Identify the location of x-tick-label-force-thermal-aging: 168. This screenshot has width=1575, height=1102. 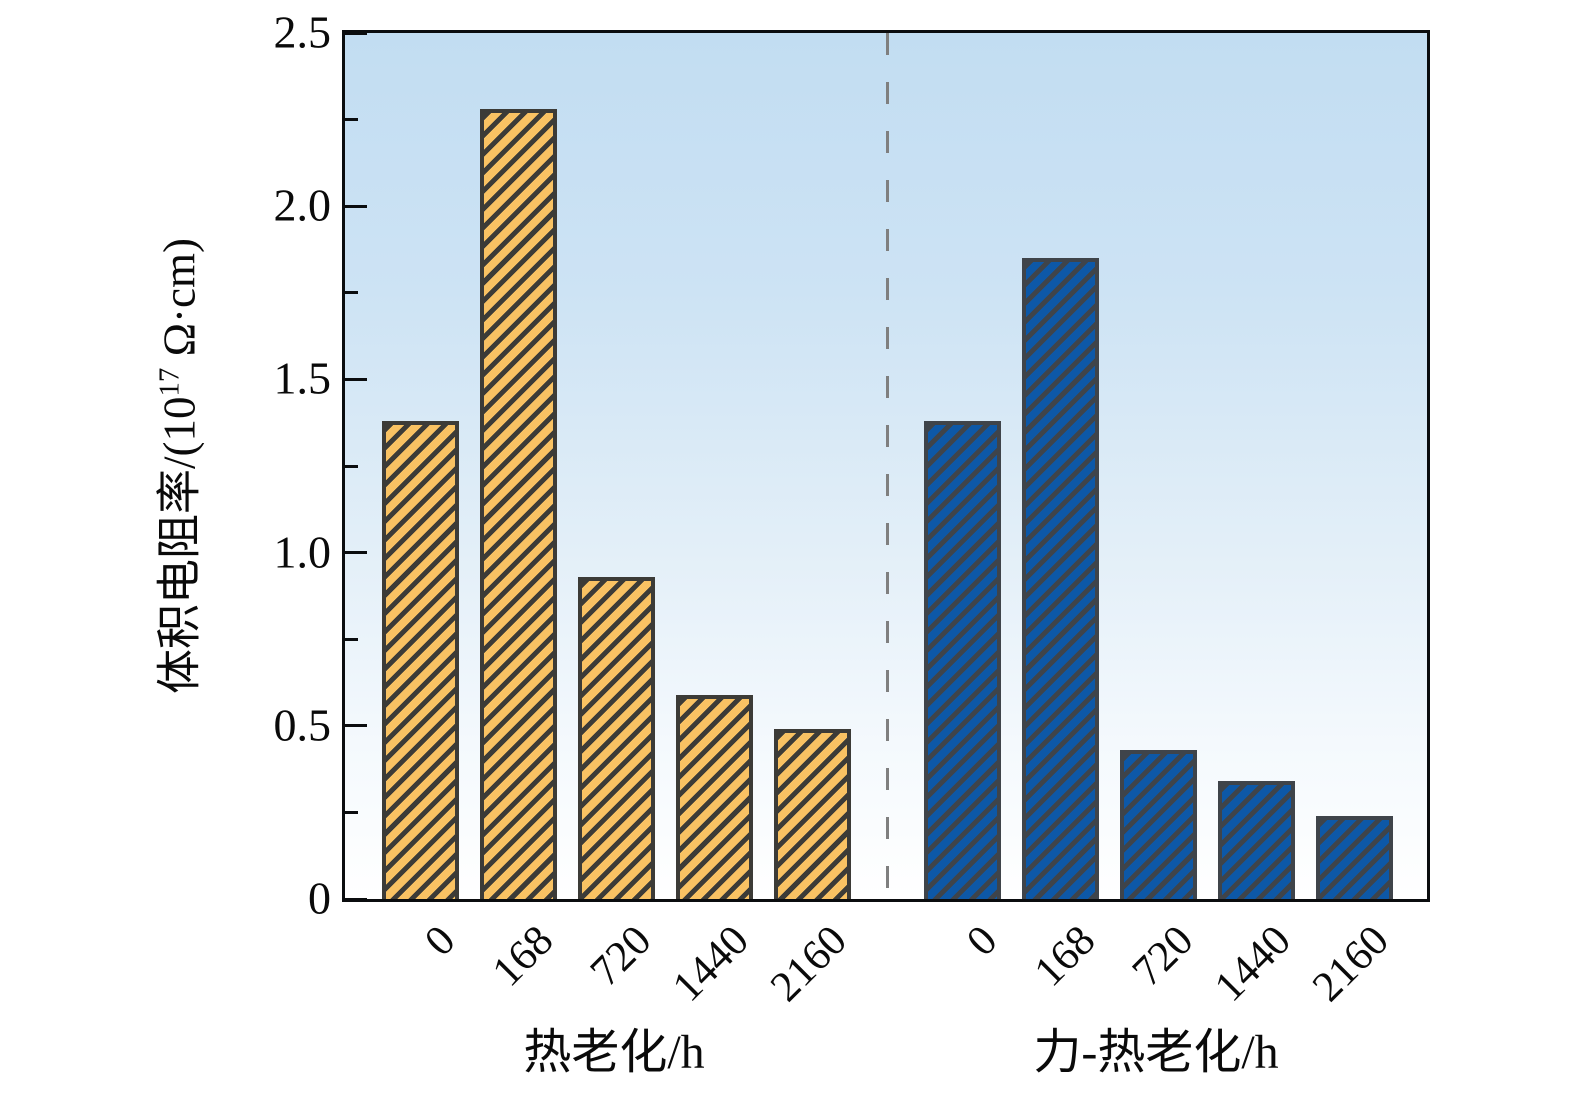
(1064, 956).